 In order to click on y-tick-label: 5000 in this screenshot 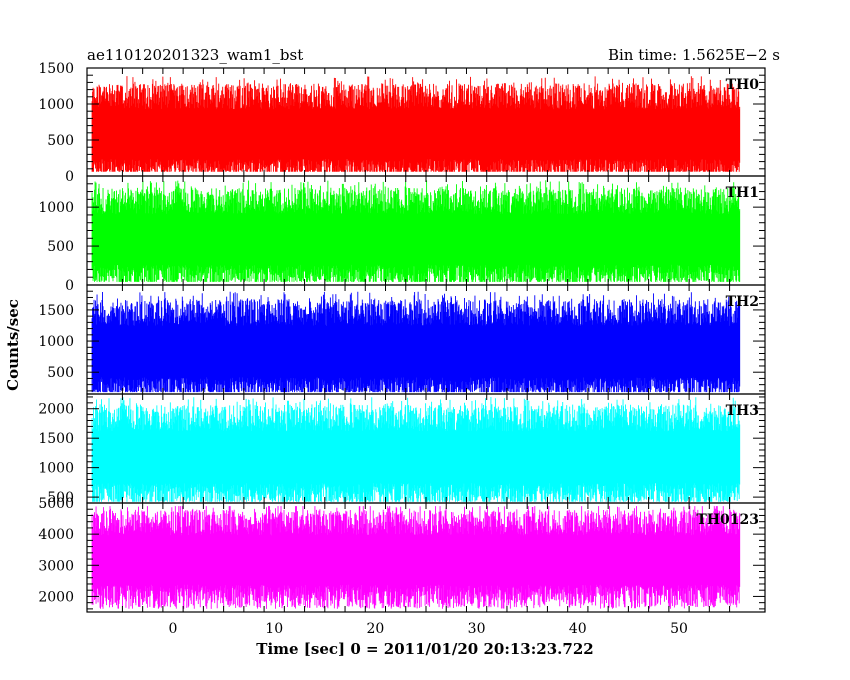, I will do `click(56, 504)`.